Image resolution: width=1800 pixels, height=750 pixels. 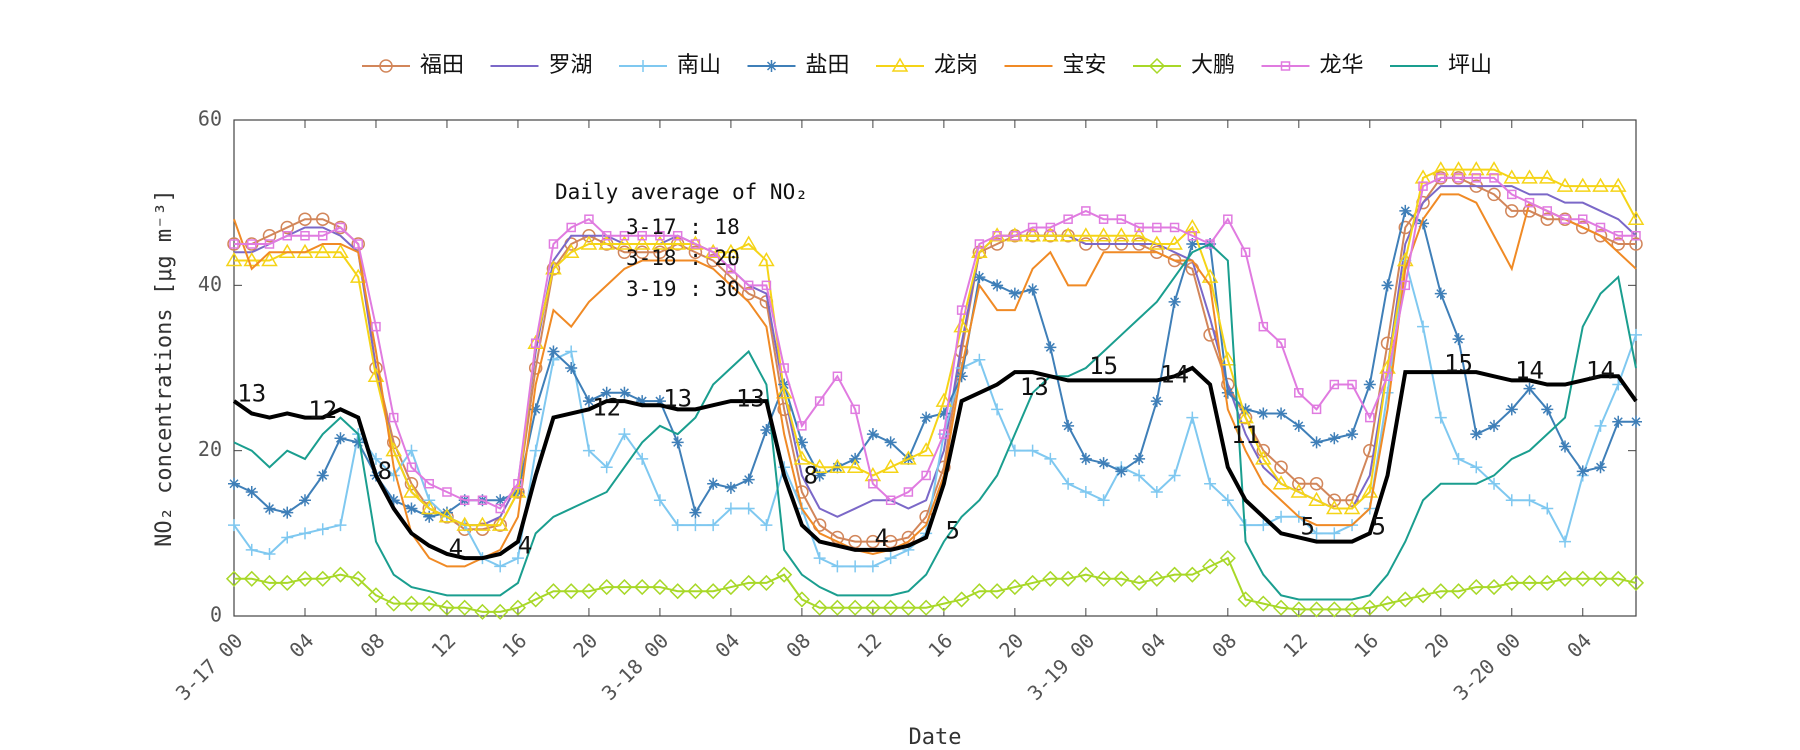 I want to click on annotation: 13, so click(x=1034, y=387).